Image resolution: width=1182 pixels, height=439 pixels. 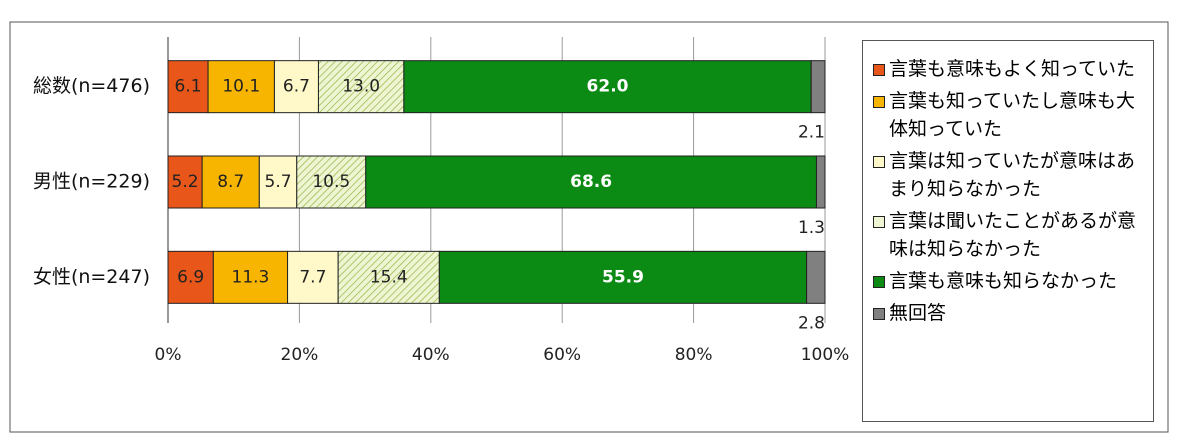 What do you see at coordinates (825, 355) in the screenshot?
I see `x-tick-label: 100%` at bounding box center [825, 355].